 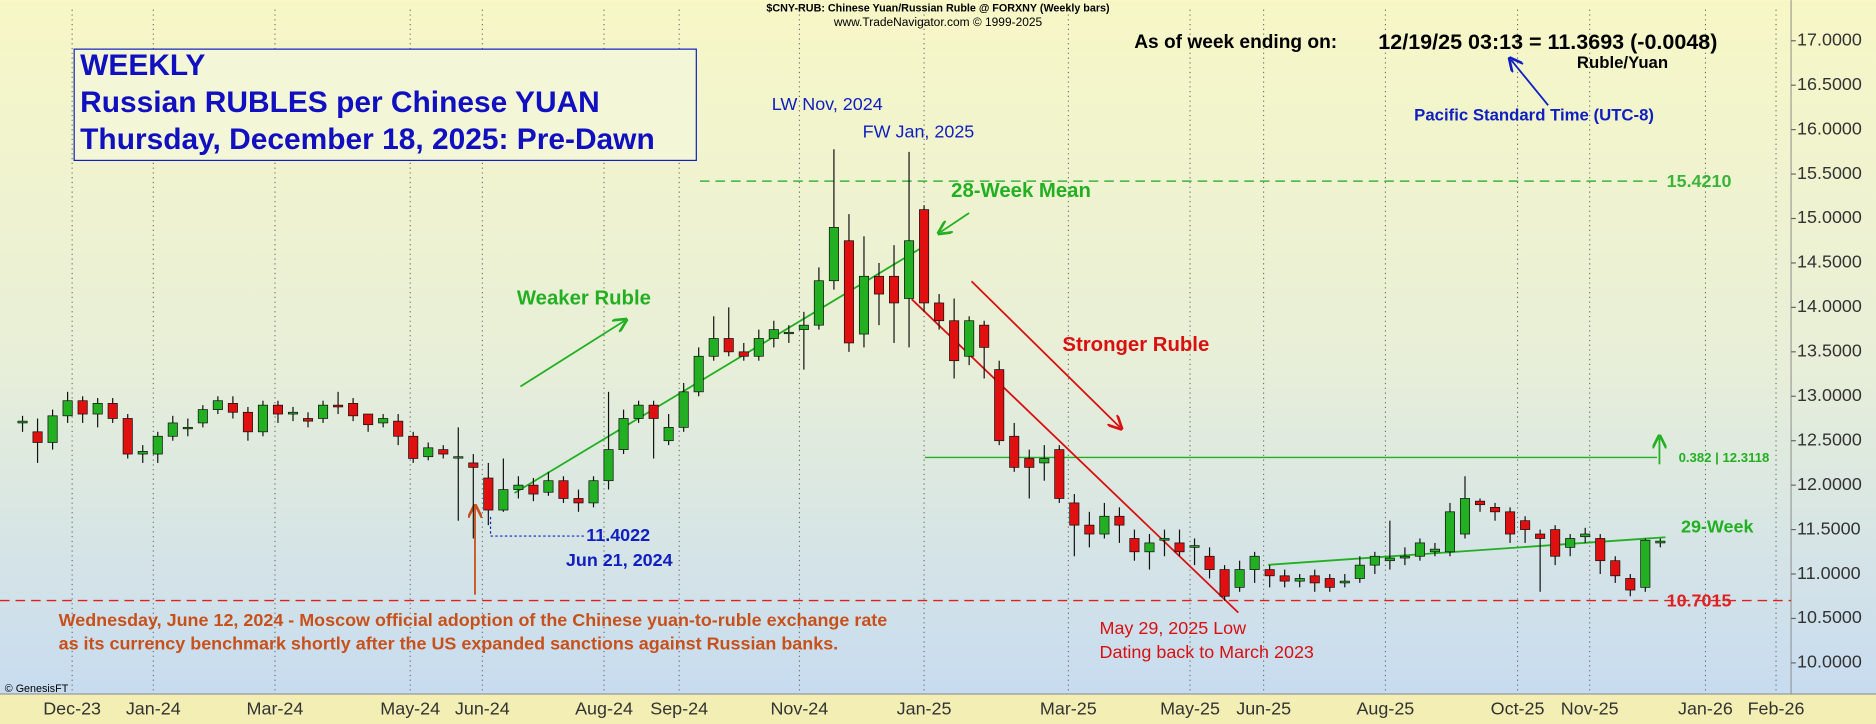 What do you see at coordinates (1699, 181) in the screenshot?
I see `level-label: 15.4210` at bounding box center [1699, 181].